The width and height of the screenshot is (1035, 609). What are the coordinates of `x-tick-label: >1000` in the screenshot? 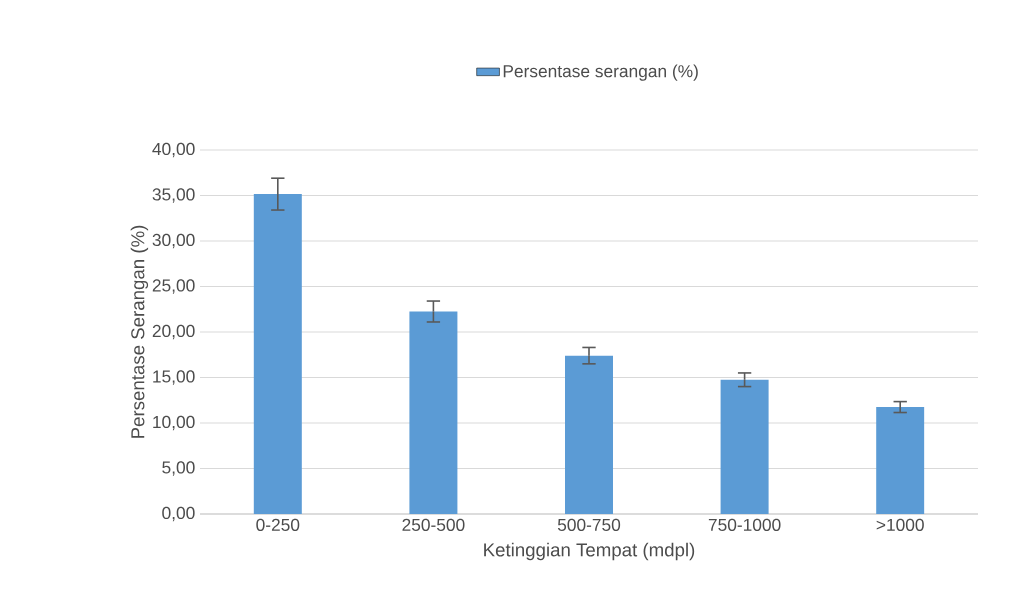 It's located at (900, 524).